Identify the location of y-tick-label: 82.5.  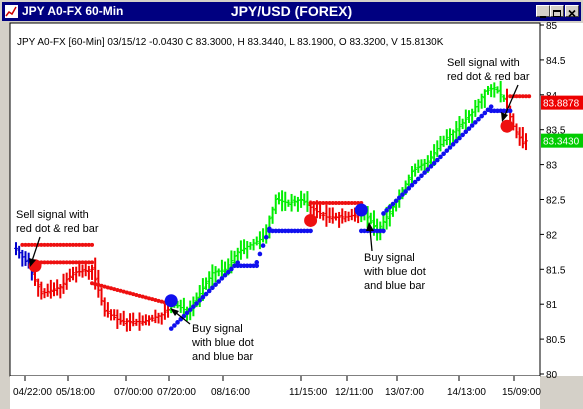
(556, 201).